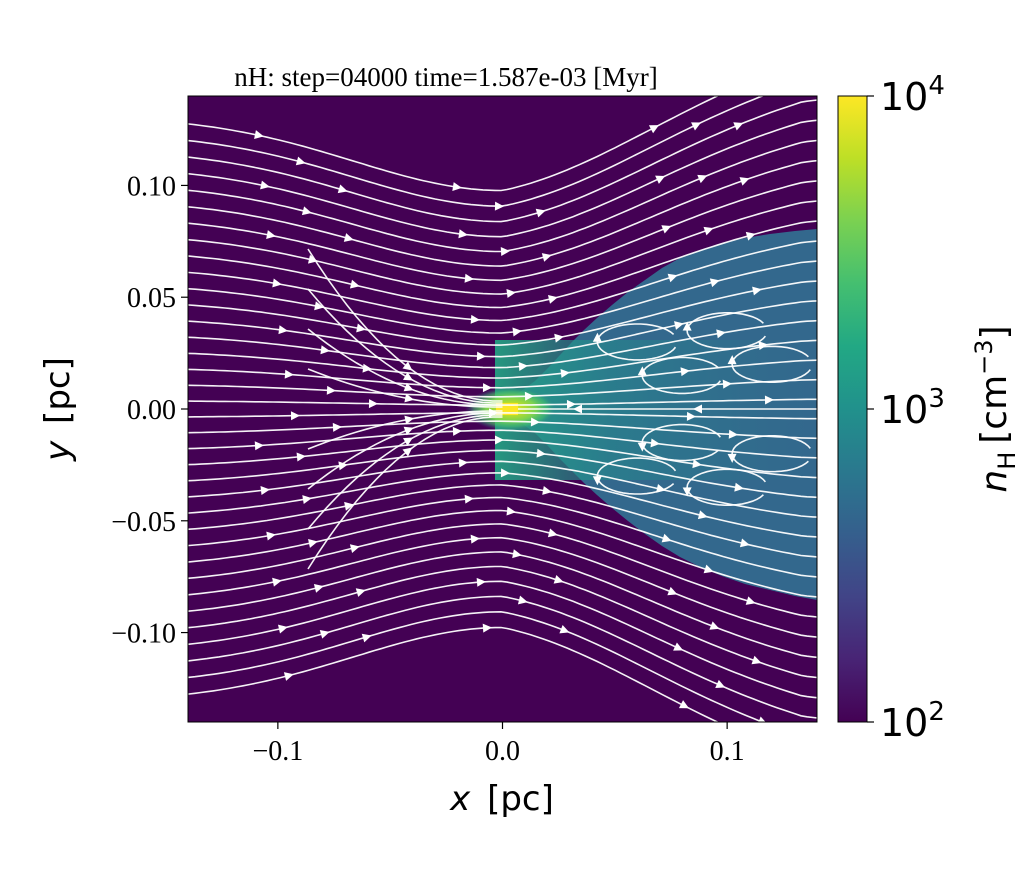  What do you see at coordinates (507, 409) in the screenshot?
I see `density-peak-core` at bounding box center [507, 409].